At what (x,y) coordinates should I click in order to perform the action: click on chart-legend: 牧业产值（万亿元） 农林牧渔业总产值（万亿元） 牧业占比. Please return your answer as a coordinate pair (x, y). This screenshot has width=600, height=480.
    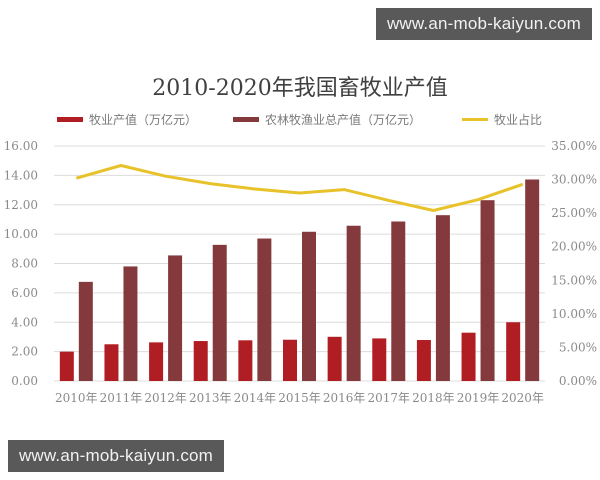
    Looking at the image, I should click on (300, 120).